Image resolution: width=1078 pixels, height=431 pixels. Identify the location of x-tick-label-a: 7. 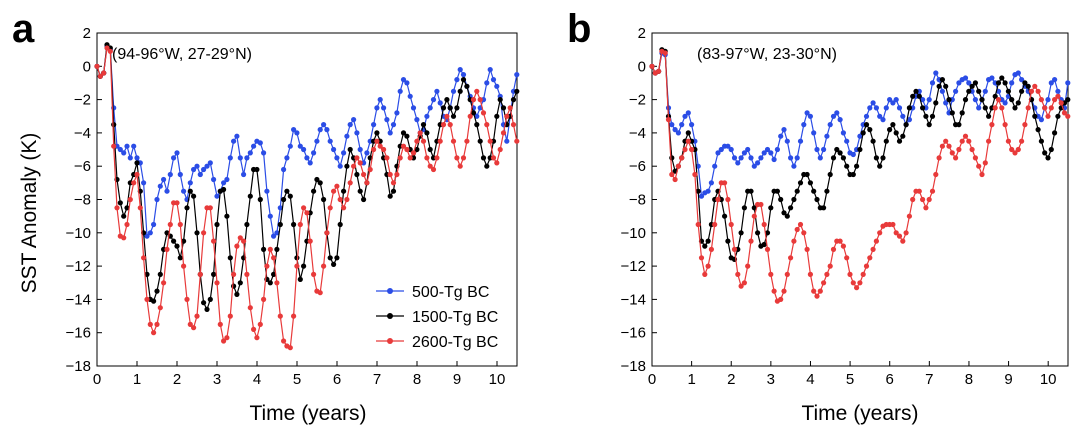
(377, 379).